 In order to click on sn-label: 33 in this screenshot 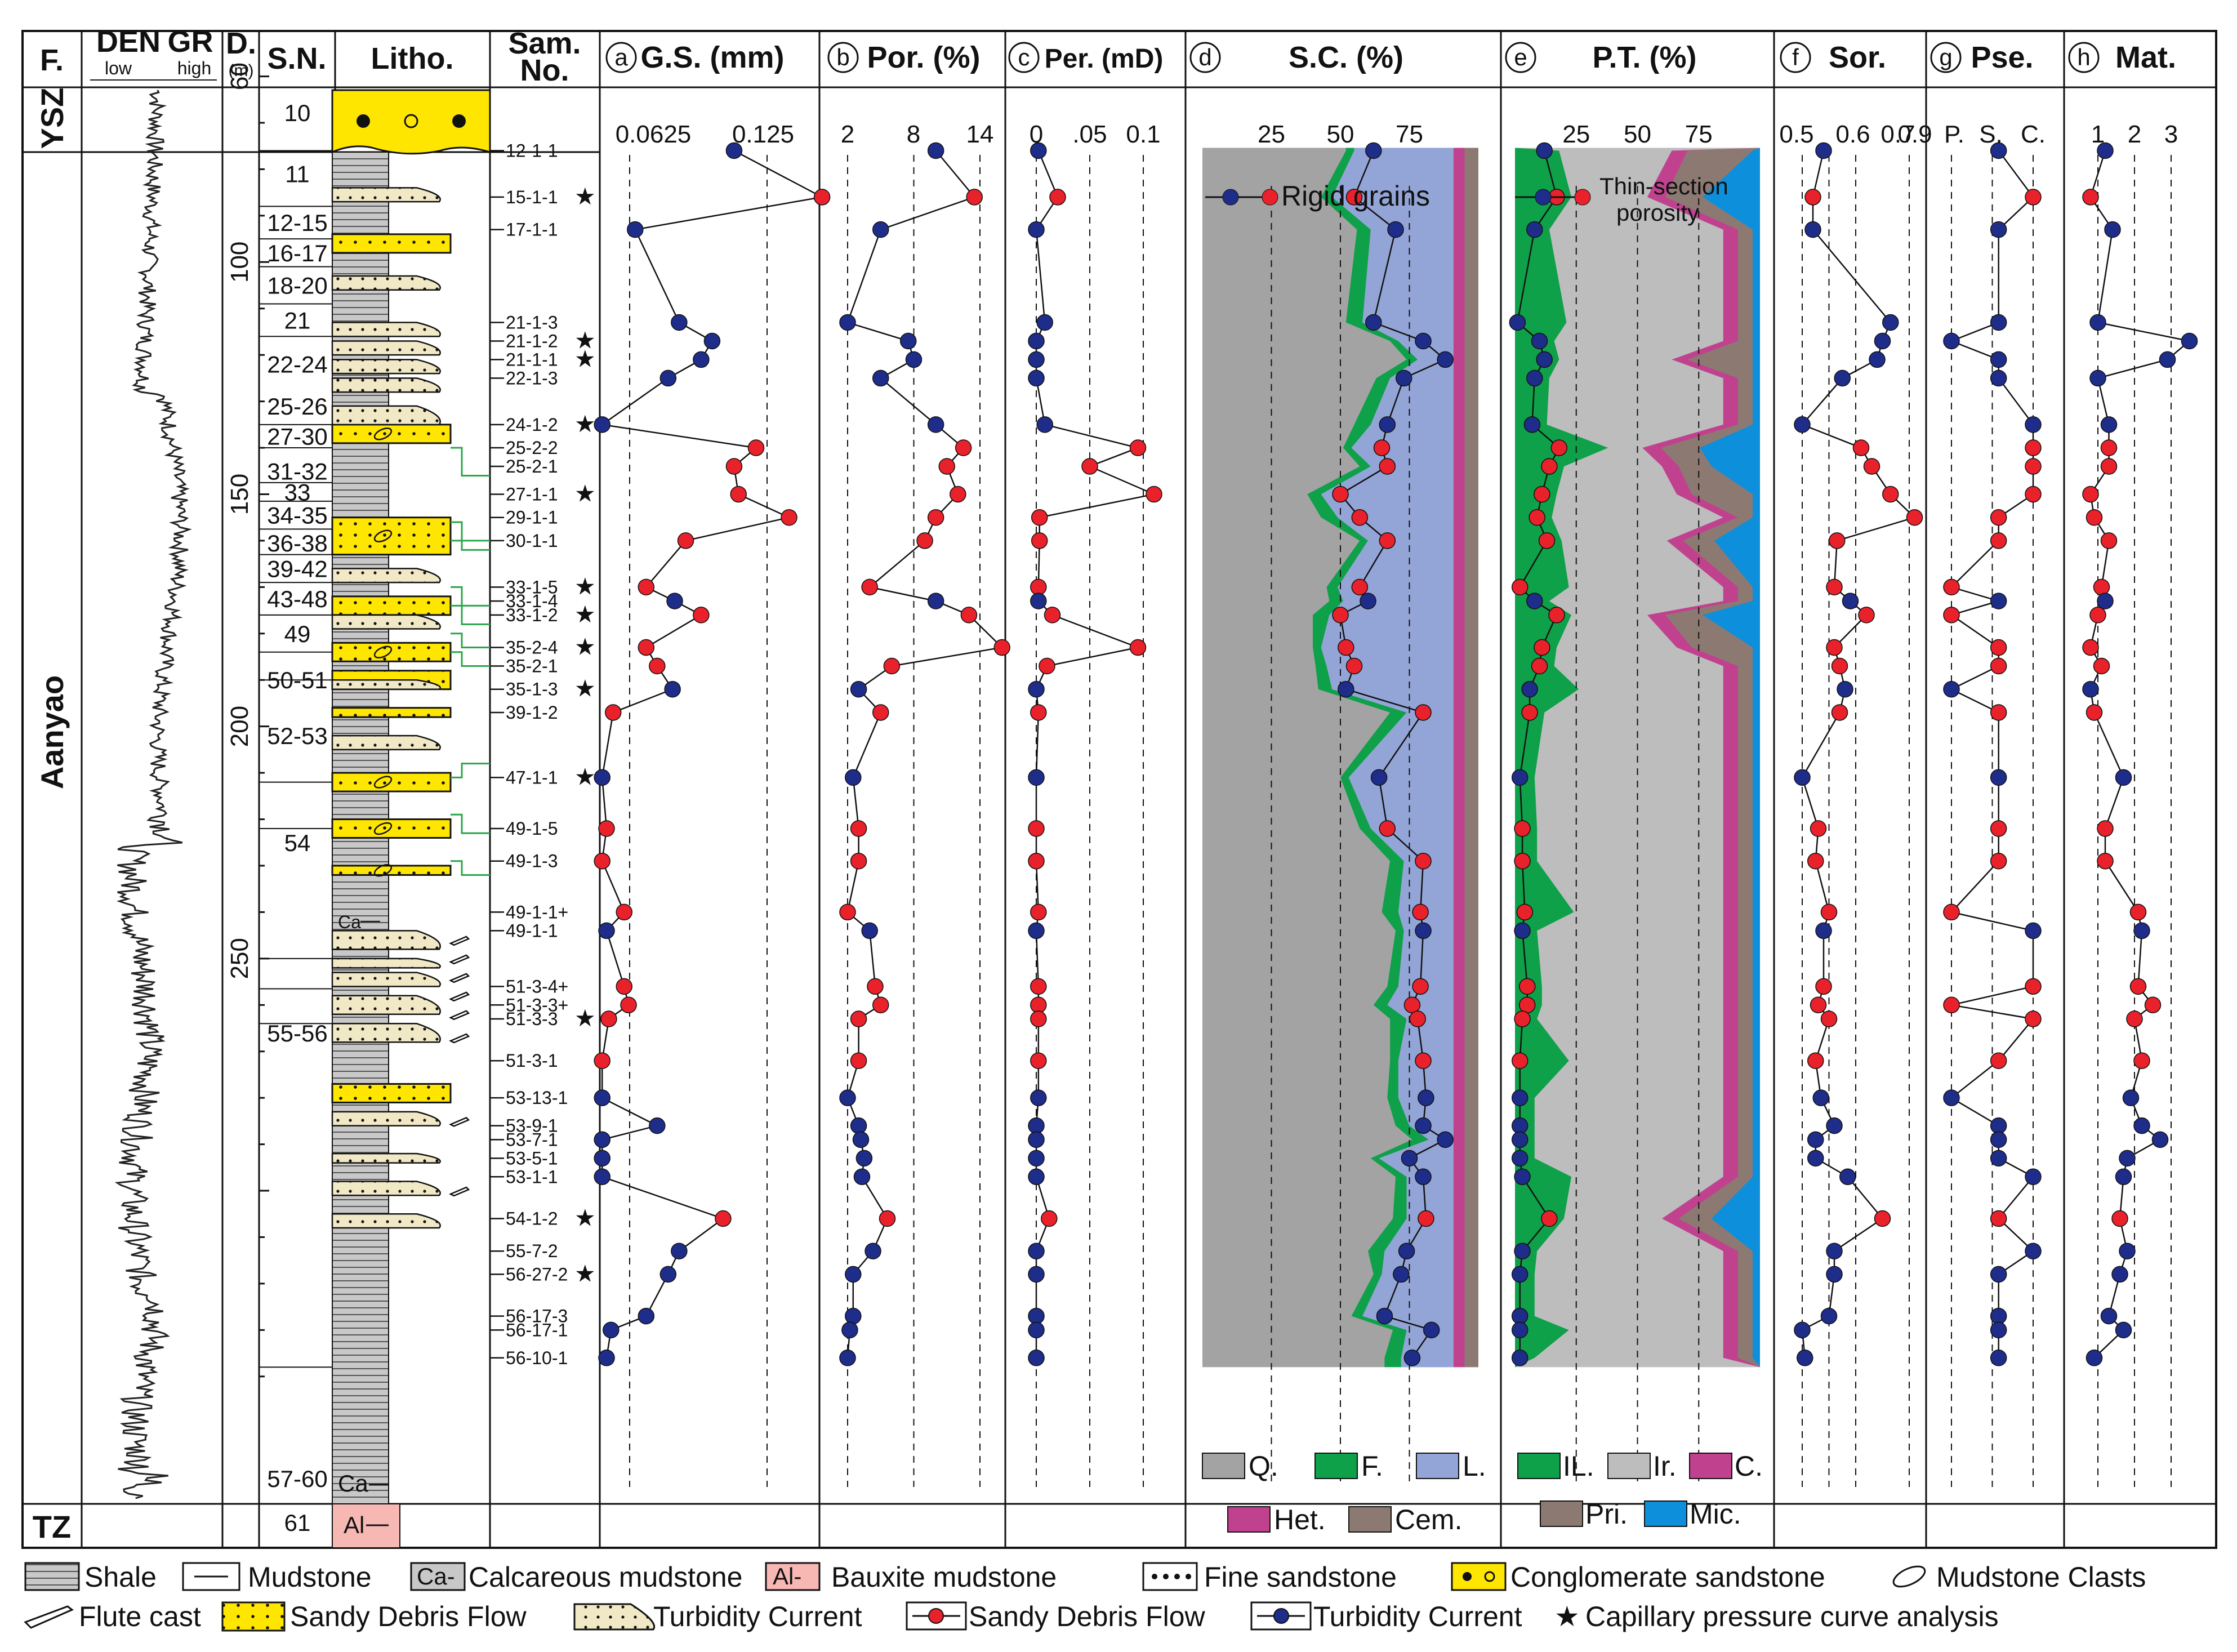, I will do `click(298, 492)`.